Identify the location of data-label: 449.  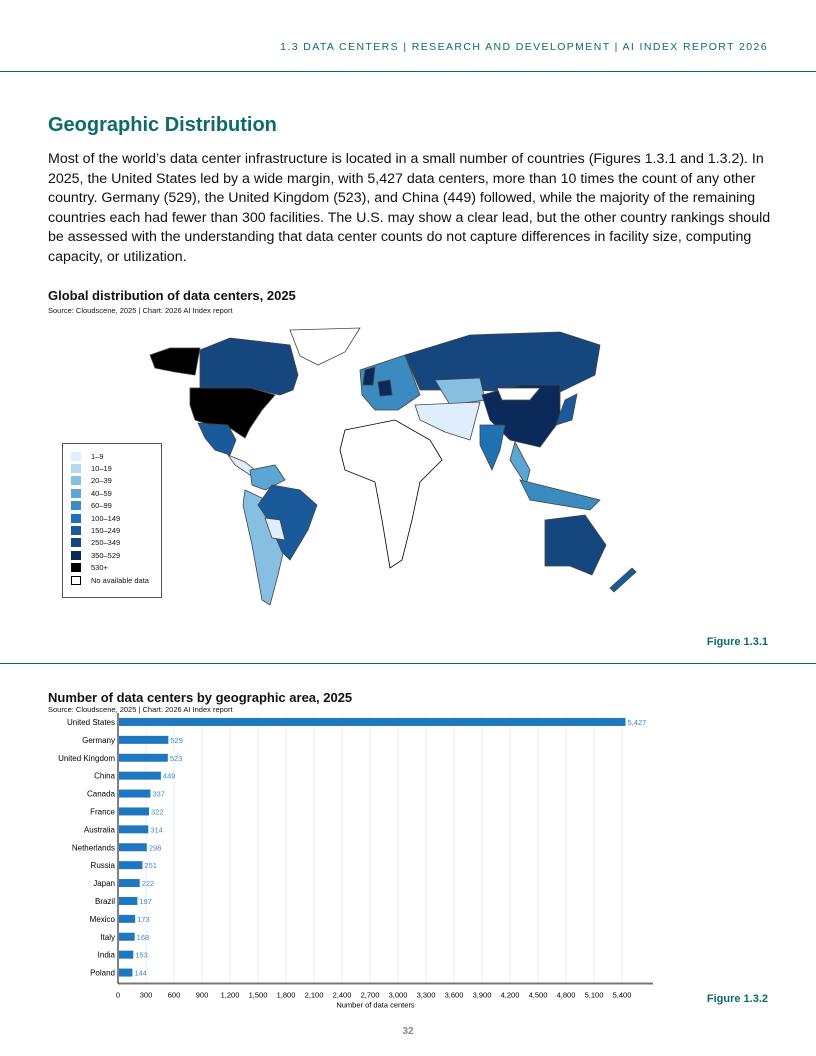
(169, 776).